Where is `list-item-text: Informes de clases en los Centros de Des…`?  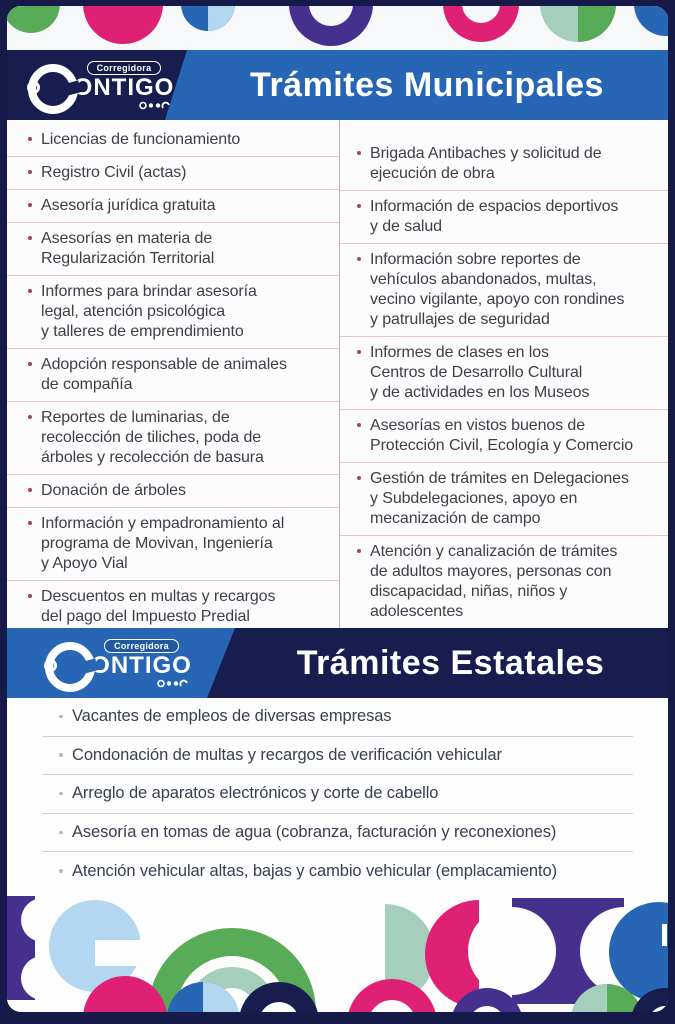 list-item-text: Informes de clases en los Centros de Des… is located at coordinates (480, 372).